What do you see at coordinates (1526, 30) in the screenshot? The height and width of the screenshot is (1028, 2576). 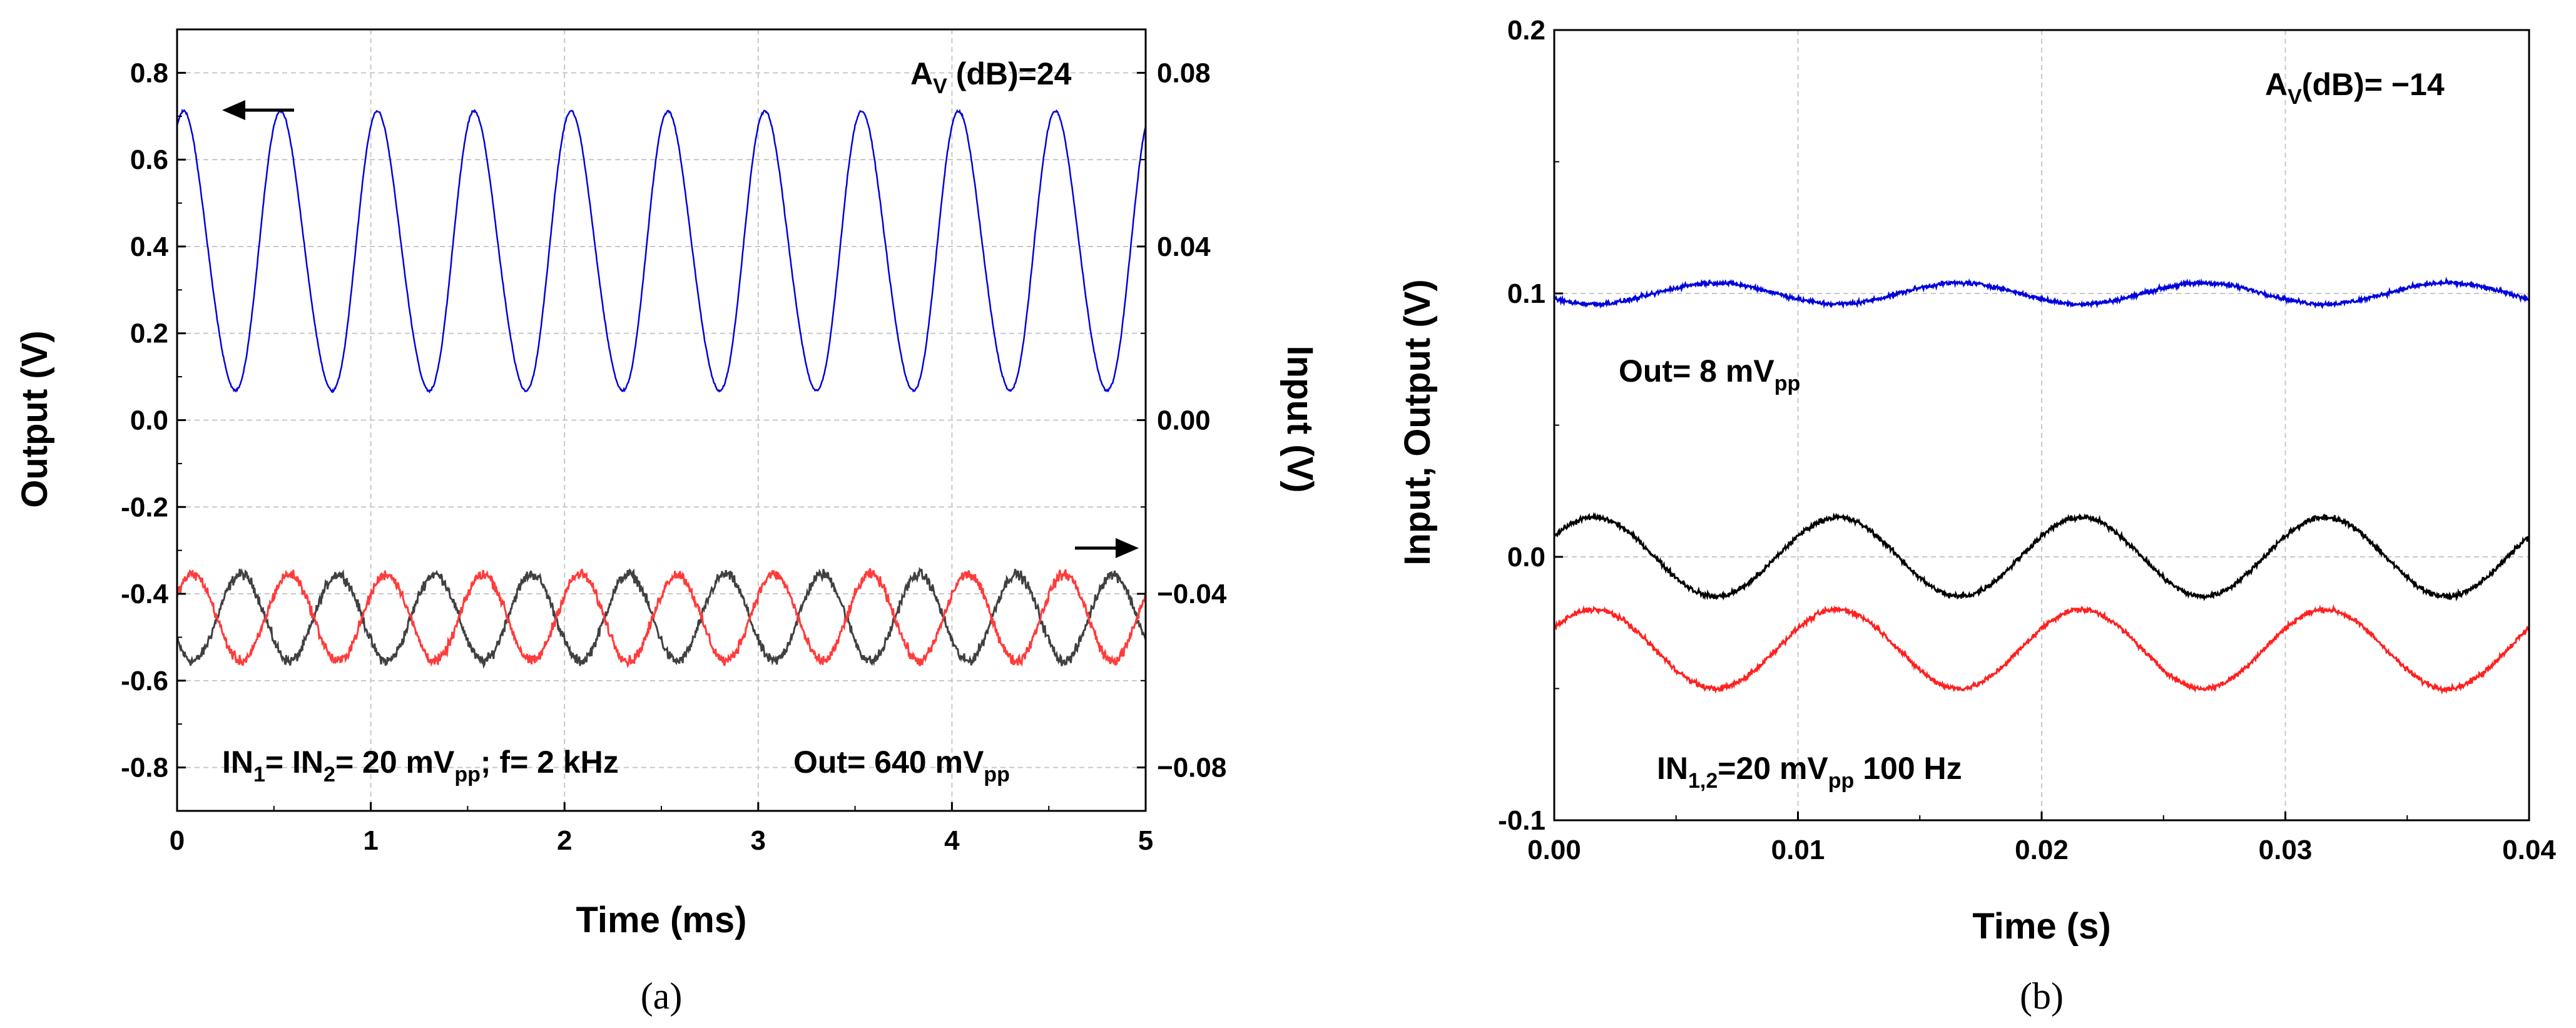 I see `b-y-tick-label: 0.2` at bounding box center [1526, 30].